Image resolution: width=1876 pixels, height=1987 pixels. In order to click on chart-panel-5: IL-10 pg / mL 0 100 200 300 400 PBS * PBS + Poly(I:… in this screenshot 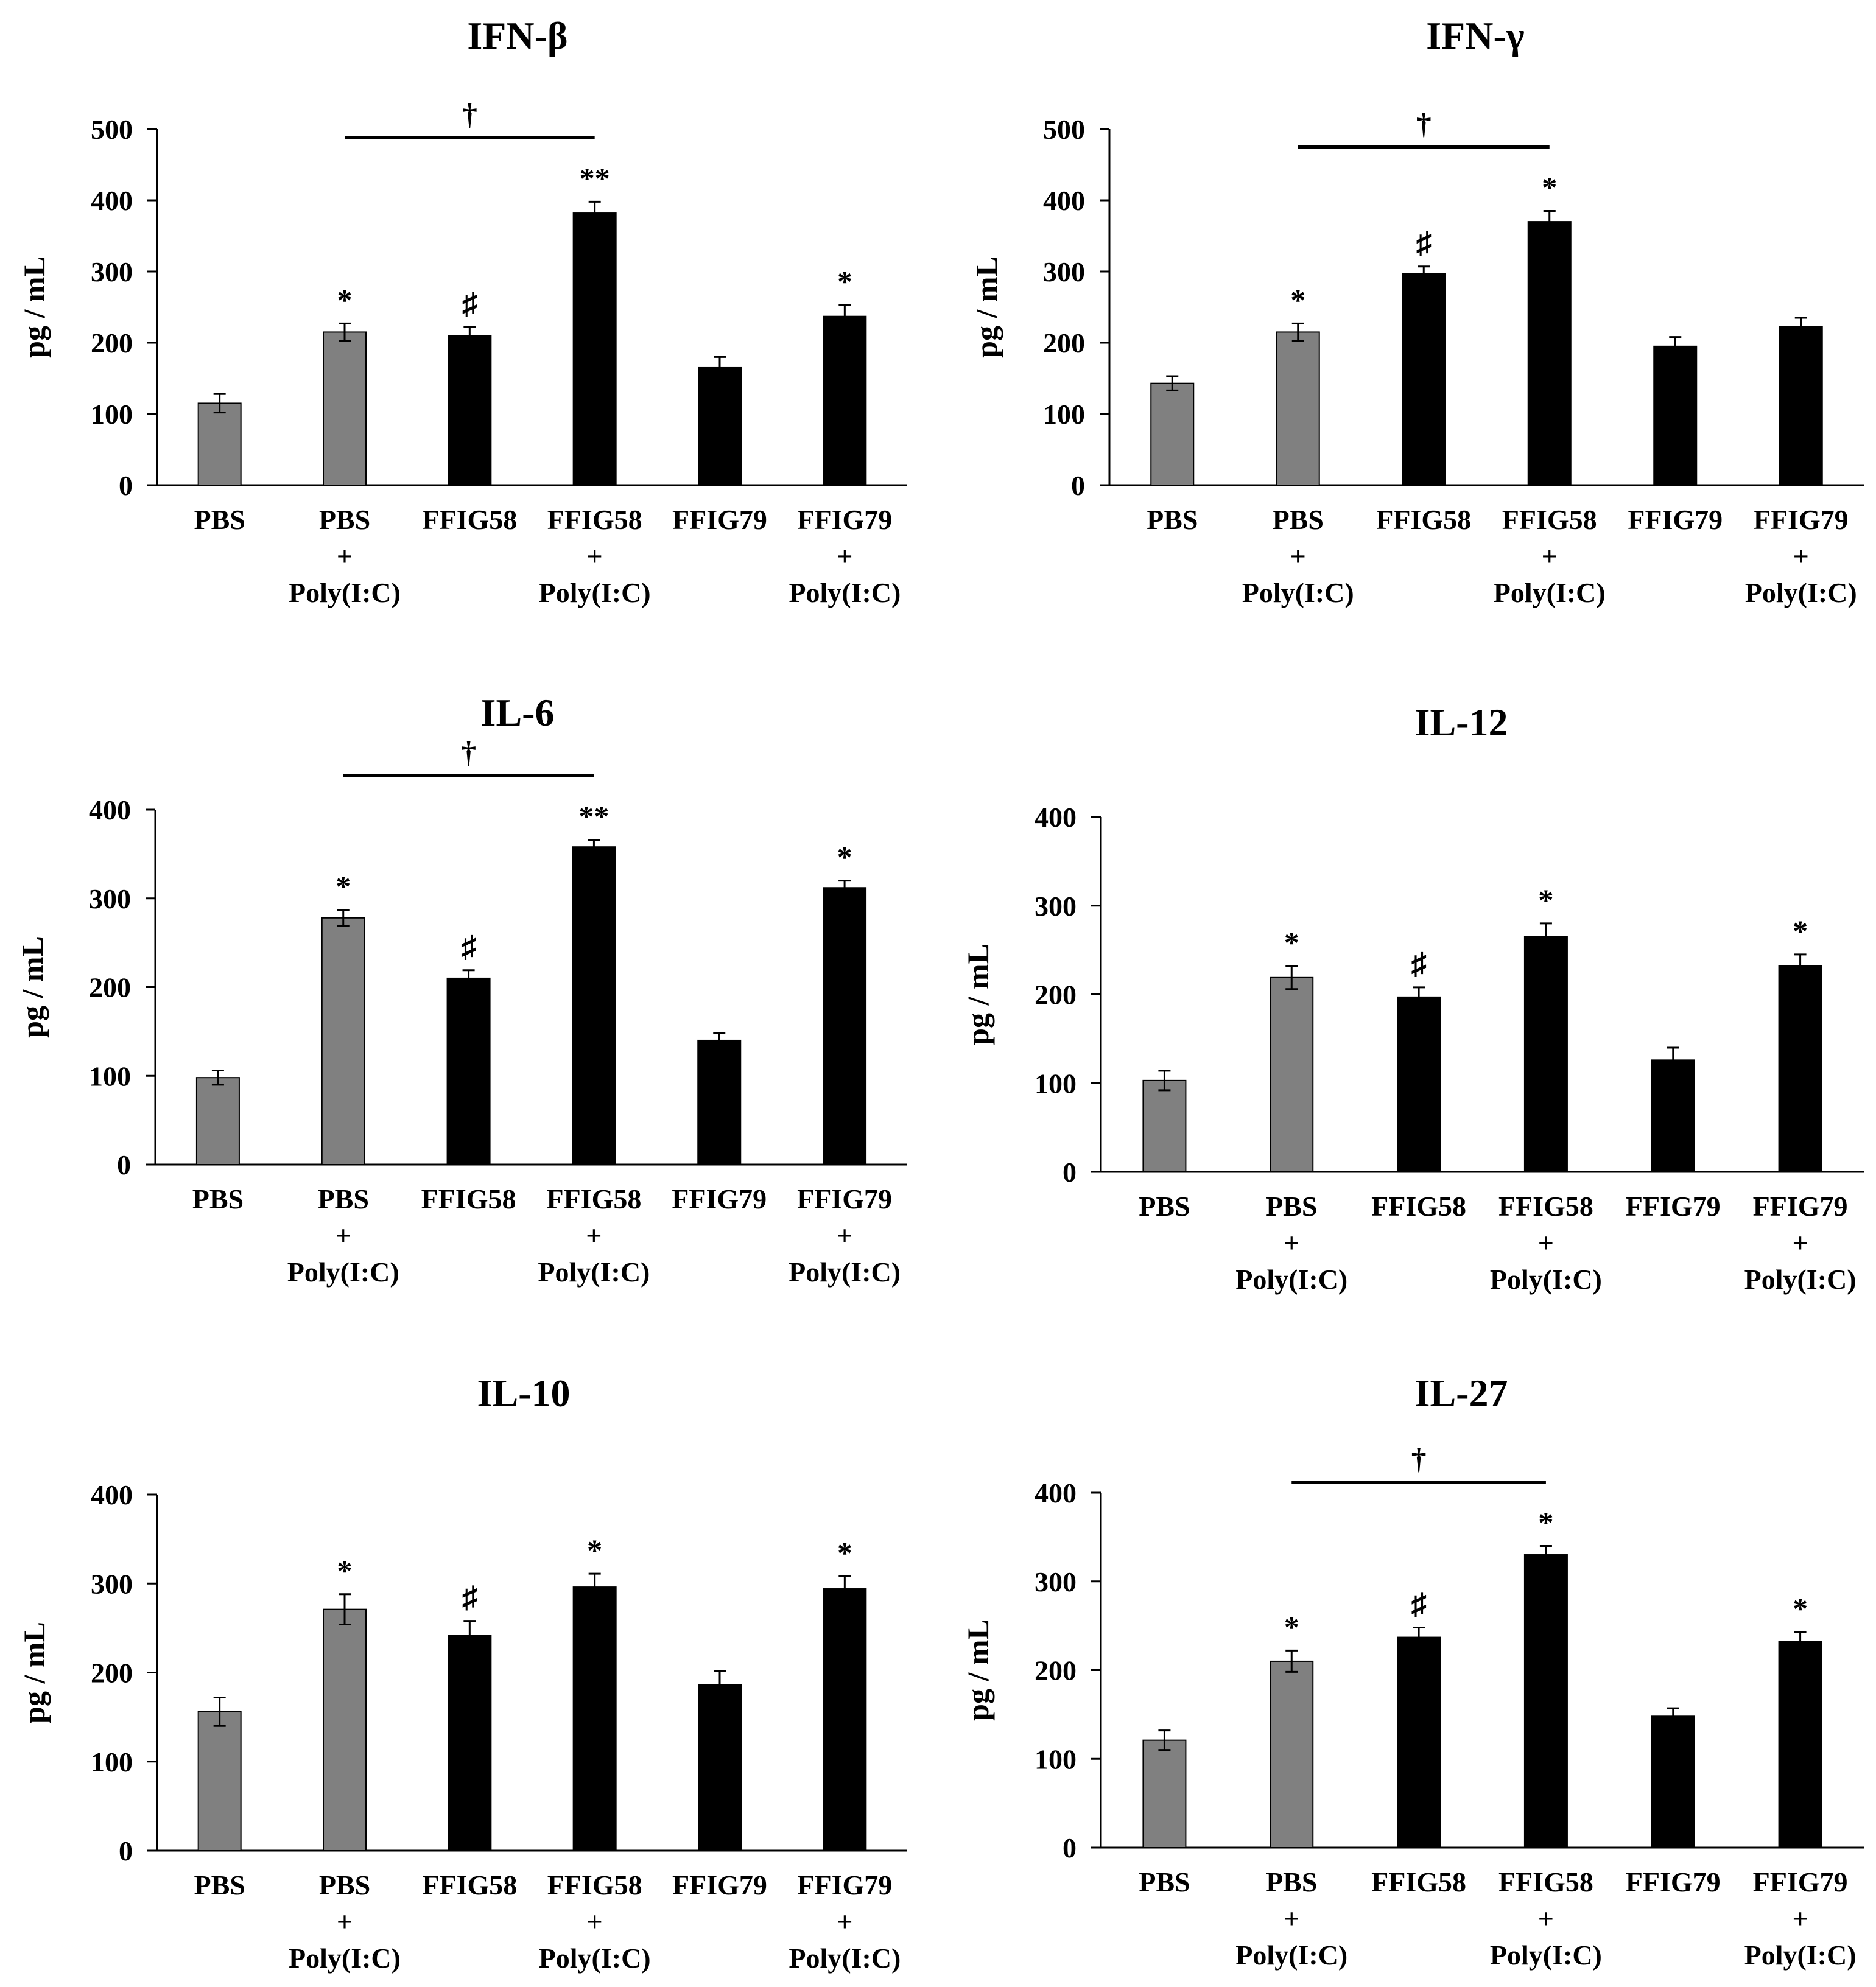, I will do `click(462, 1673)`.